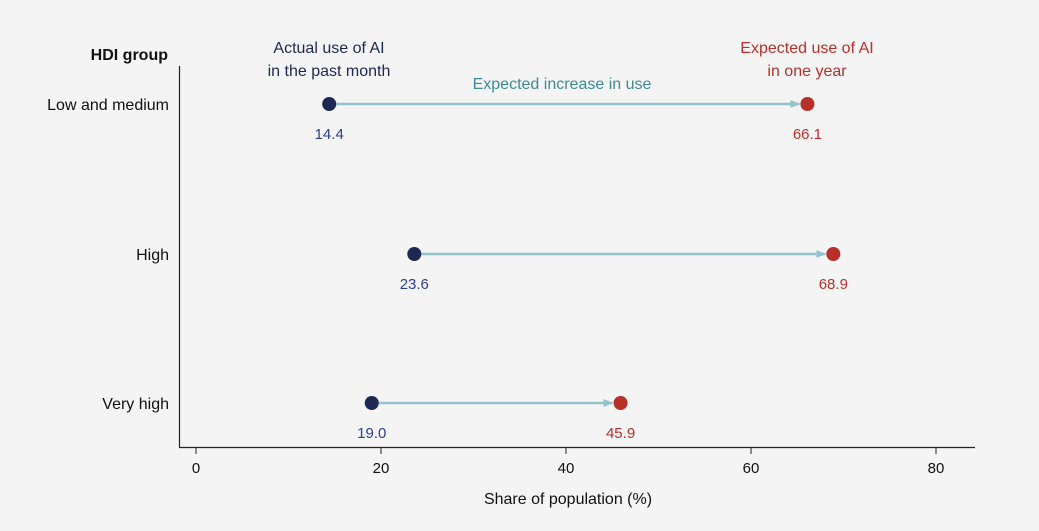 The width and height of the screenshot is (1039, 531). I want to click on x-tick-label: 40, so click(566, 468).